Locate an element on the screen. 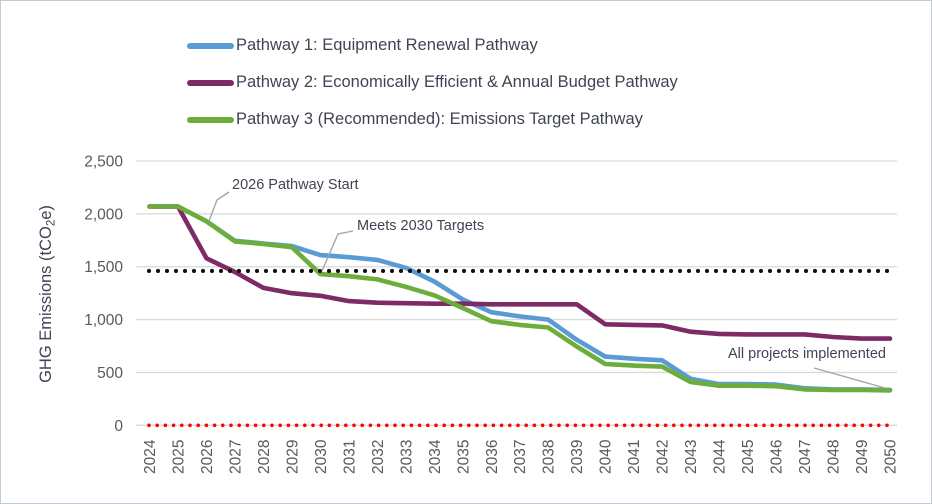  x-tick-label: 2027 is located at coordinates (235, 457).